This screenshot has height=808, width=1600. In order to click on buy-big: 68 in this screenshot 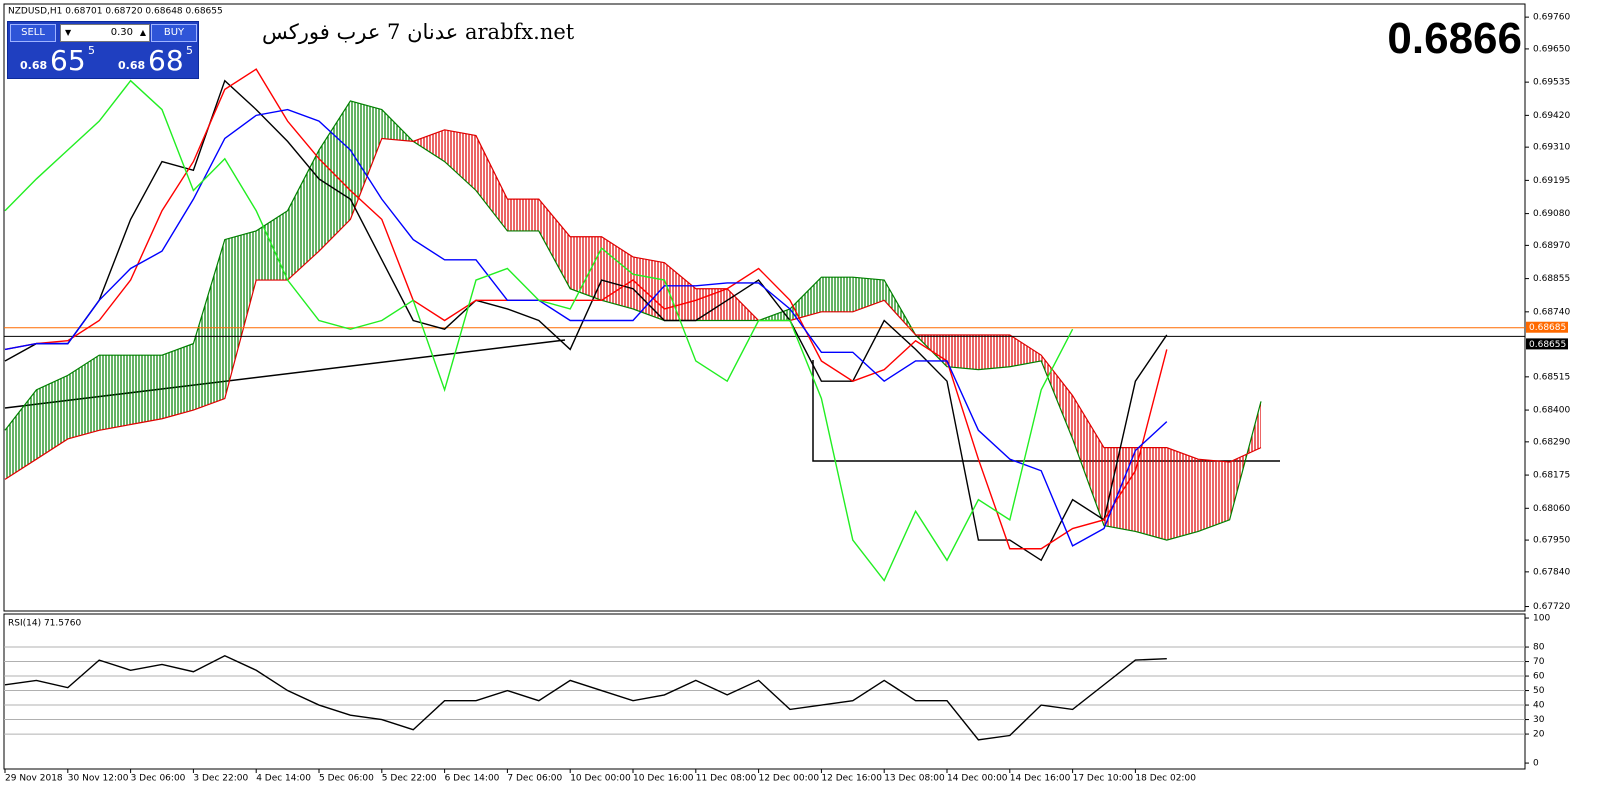, I will do `click(166, 60)`.